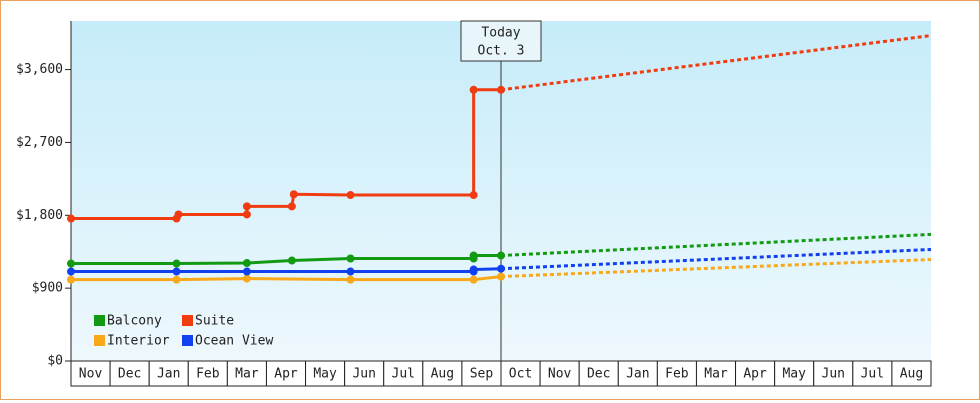  I want to click on legend-label: Ocean View, so click(234, 341).